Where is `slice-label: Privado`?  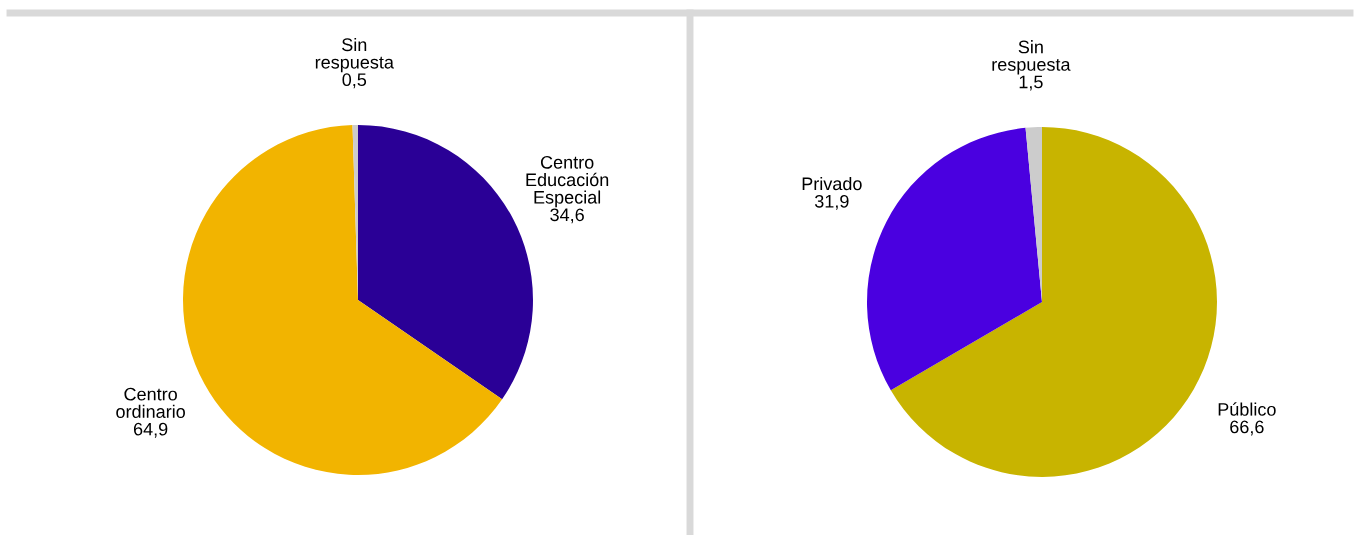
slice-label: Privado is located at coordinates (832, 183).